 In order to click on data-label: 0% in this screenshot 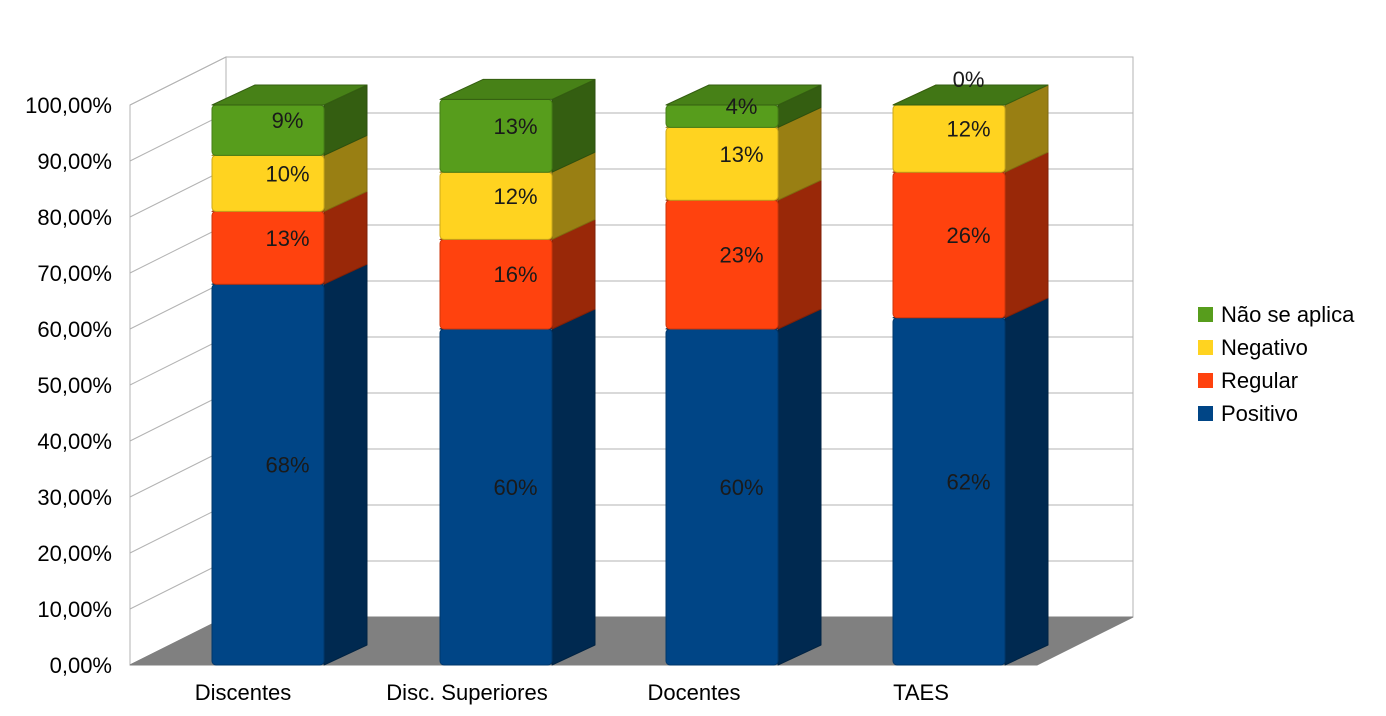, I will do `click(969, 79)`.